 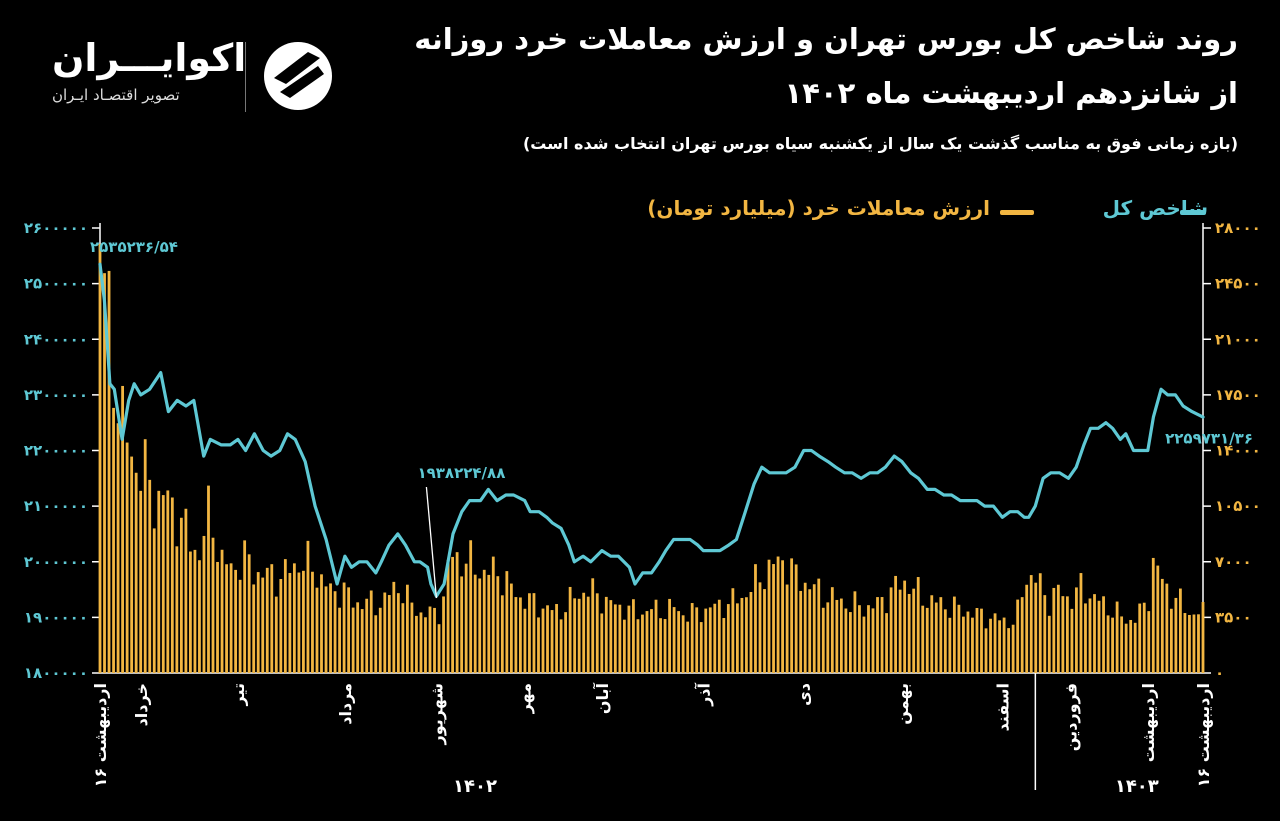 What do you see at coordinates (1238, 284) in the screenshot?
I see `right-axis-tick-label: ۲۴۵۰۰` at bounding box center [1238, 284].